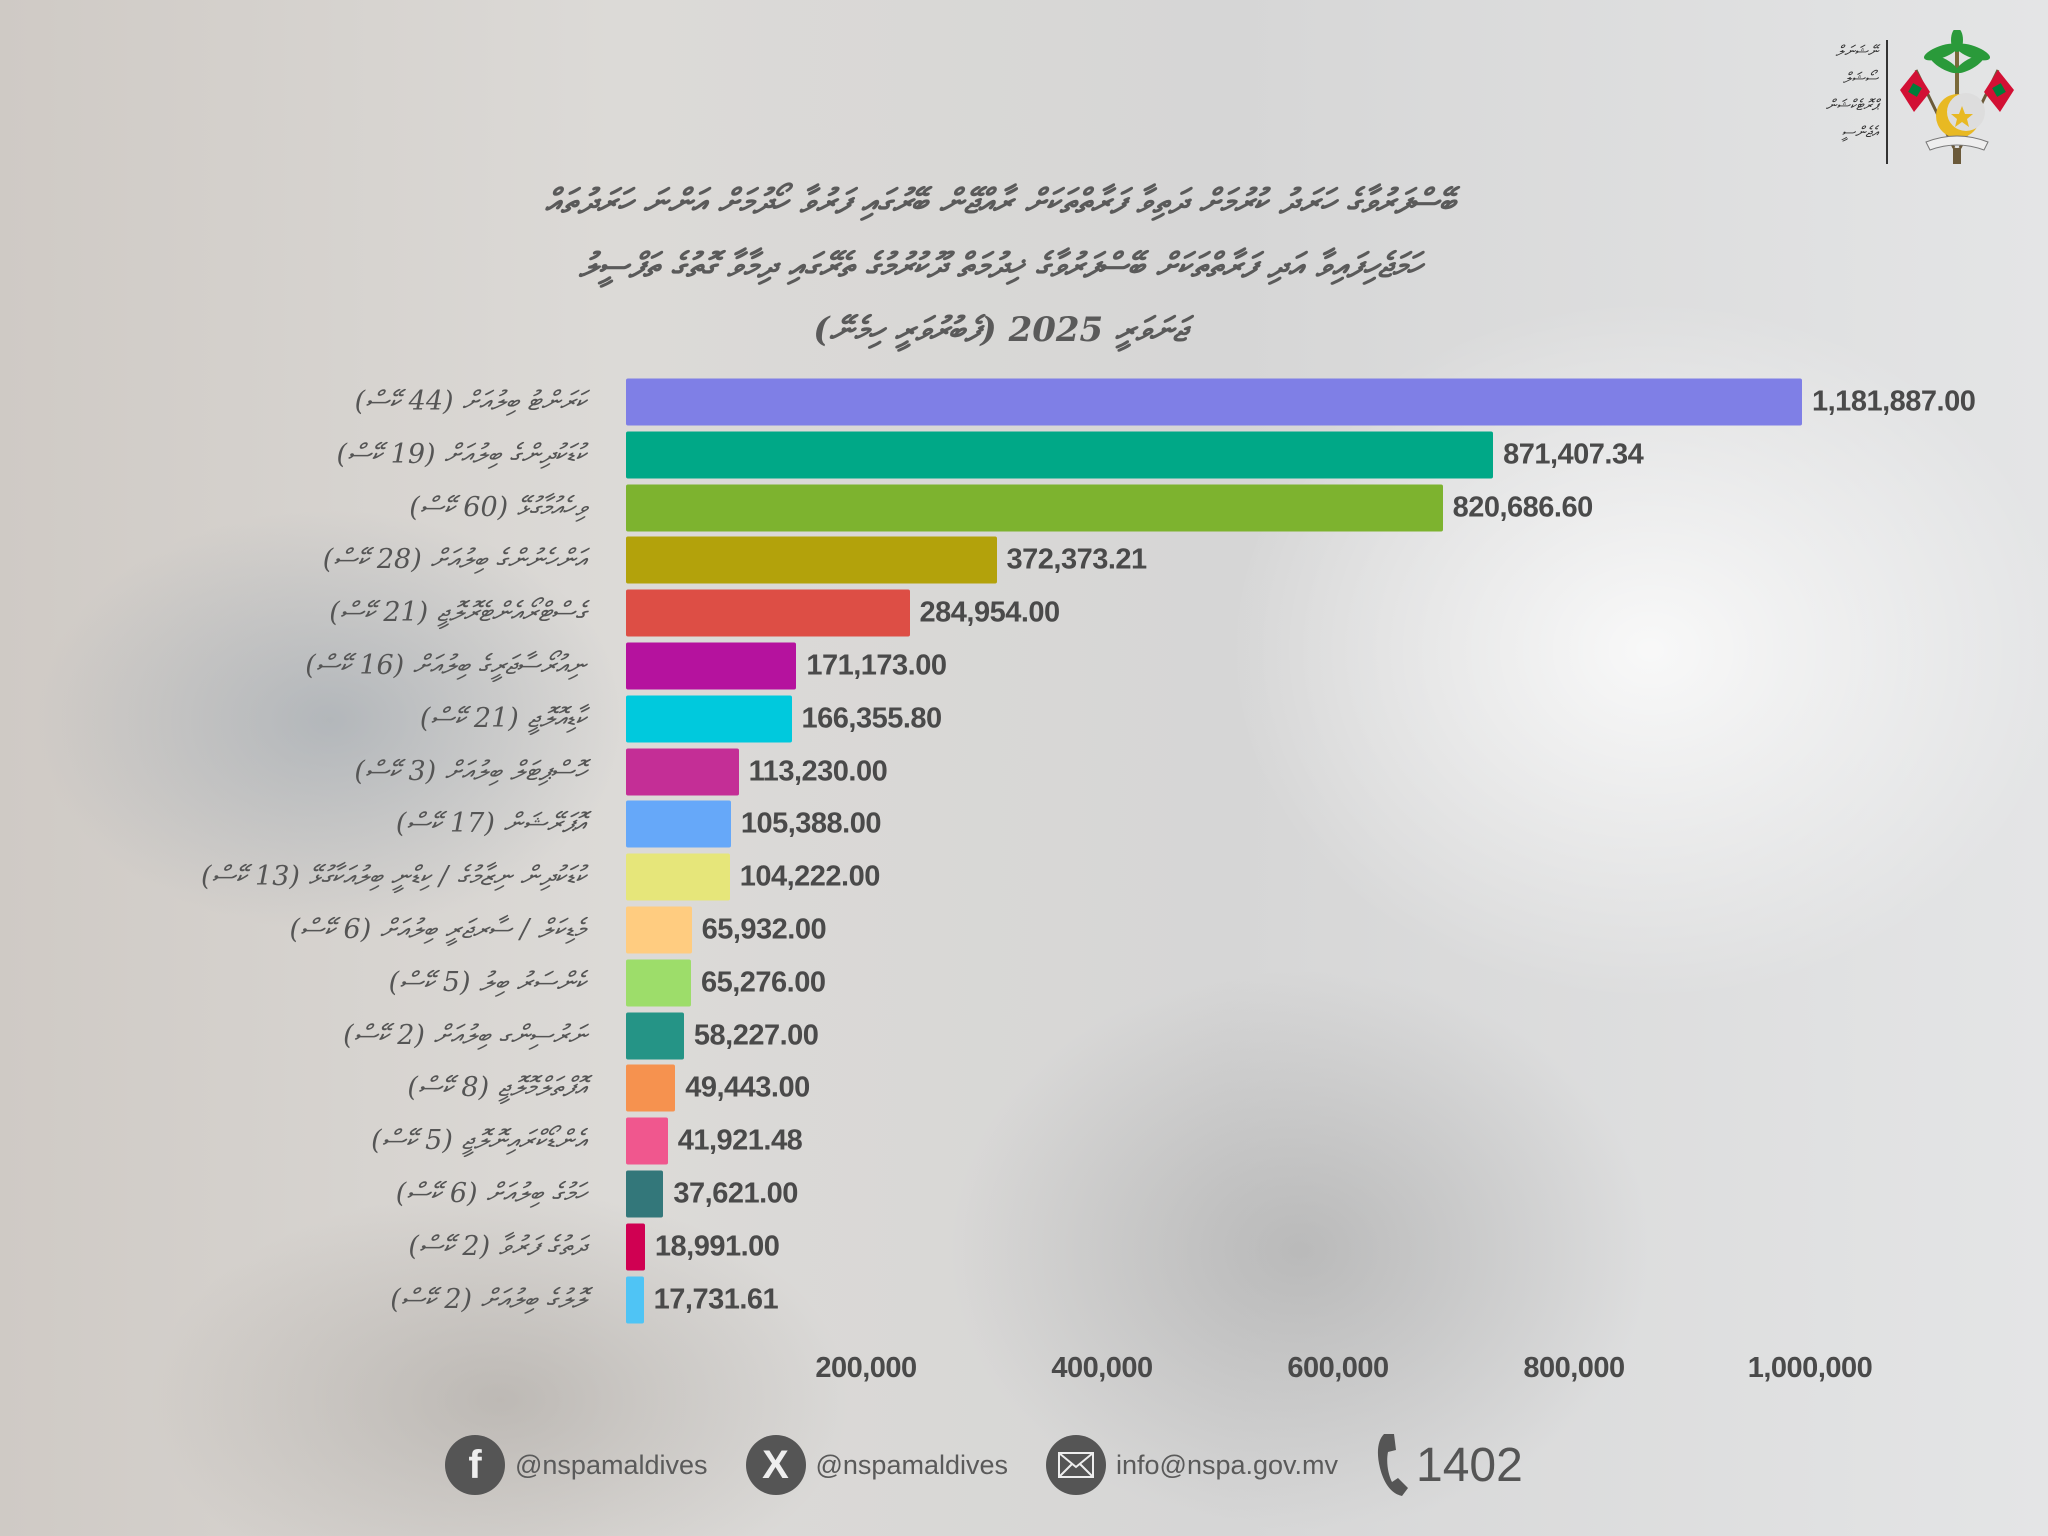  Describe the element at coordinates (464, 1035) in the screenshot. I see `category-label: ނަރުސިންގ ބިލުއަށް (2 ކޭސް)` at that location.